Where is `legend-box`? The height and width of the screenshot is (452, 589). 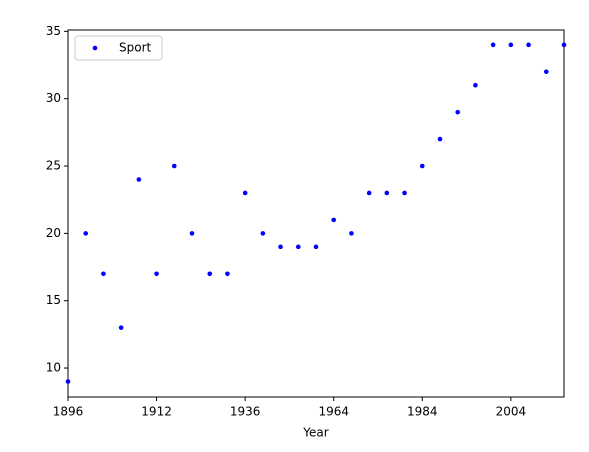 legend-box is located at coordinates (118, 48).